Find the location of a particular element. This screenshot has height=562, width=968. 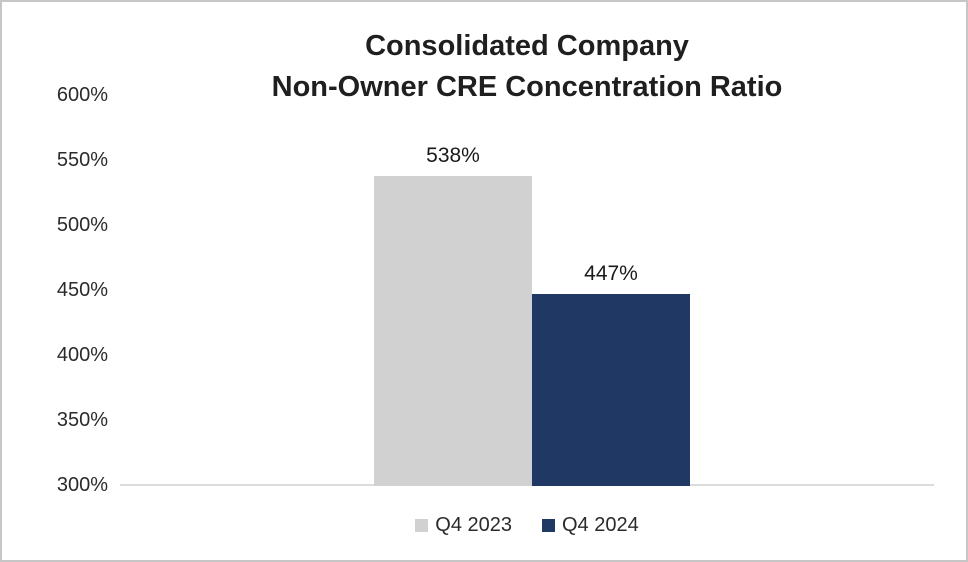

y-tick-label: 400% is located at coordinates (82, 355).